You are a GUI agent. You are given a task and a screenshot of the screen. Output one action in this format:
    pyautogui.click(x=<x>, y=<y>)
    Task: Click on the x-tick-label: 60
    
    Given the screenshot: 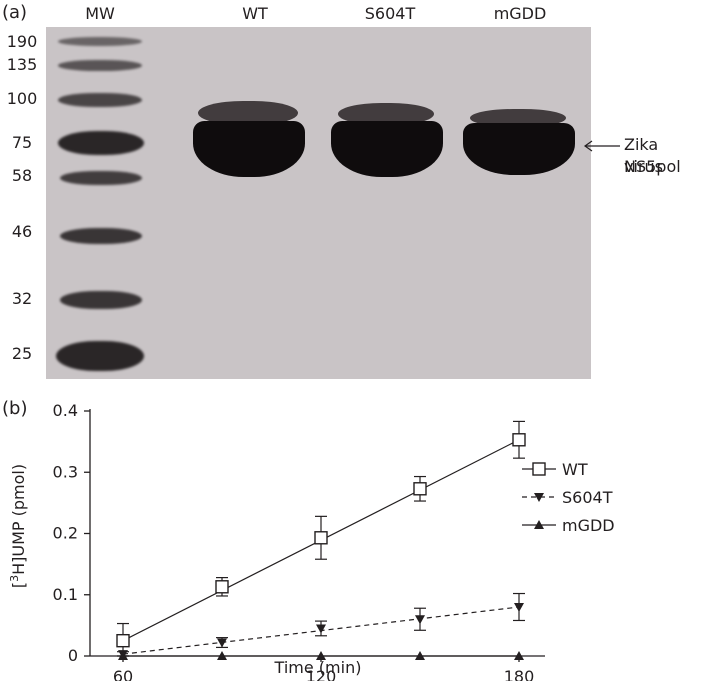 What is the action you would take?
    pyautogui.click(x=123, y=674)
    